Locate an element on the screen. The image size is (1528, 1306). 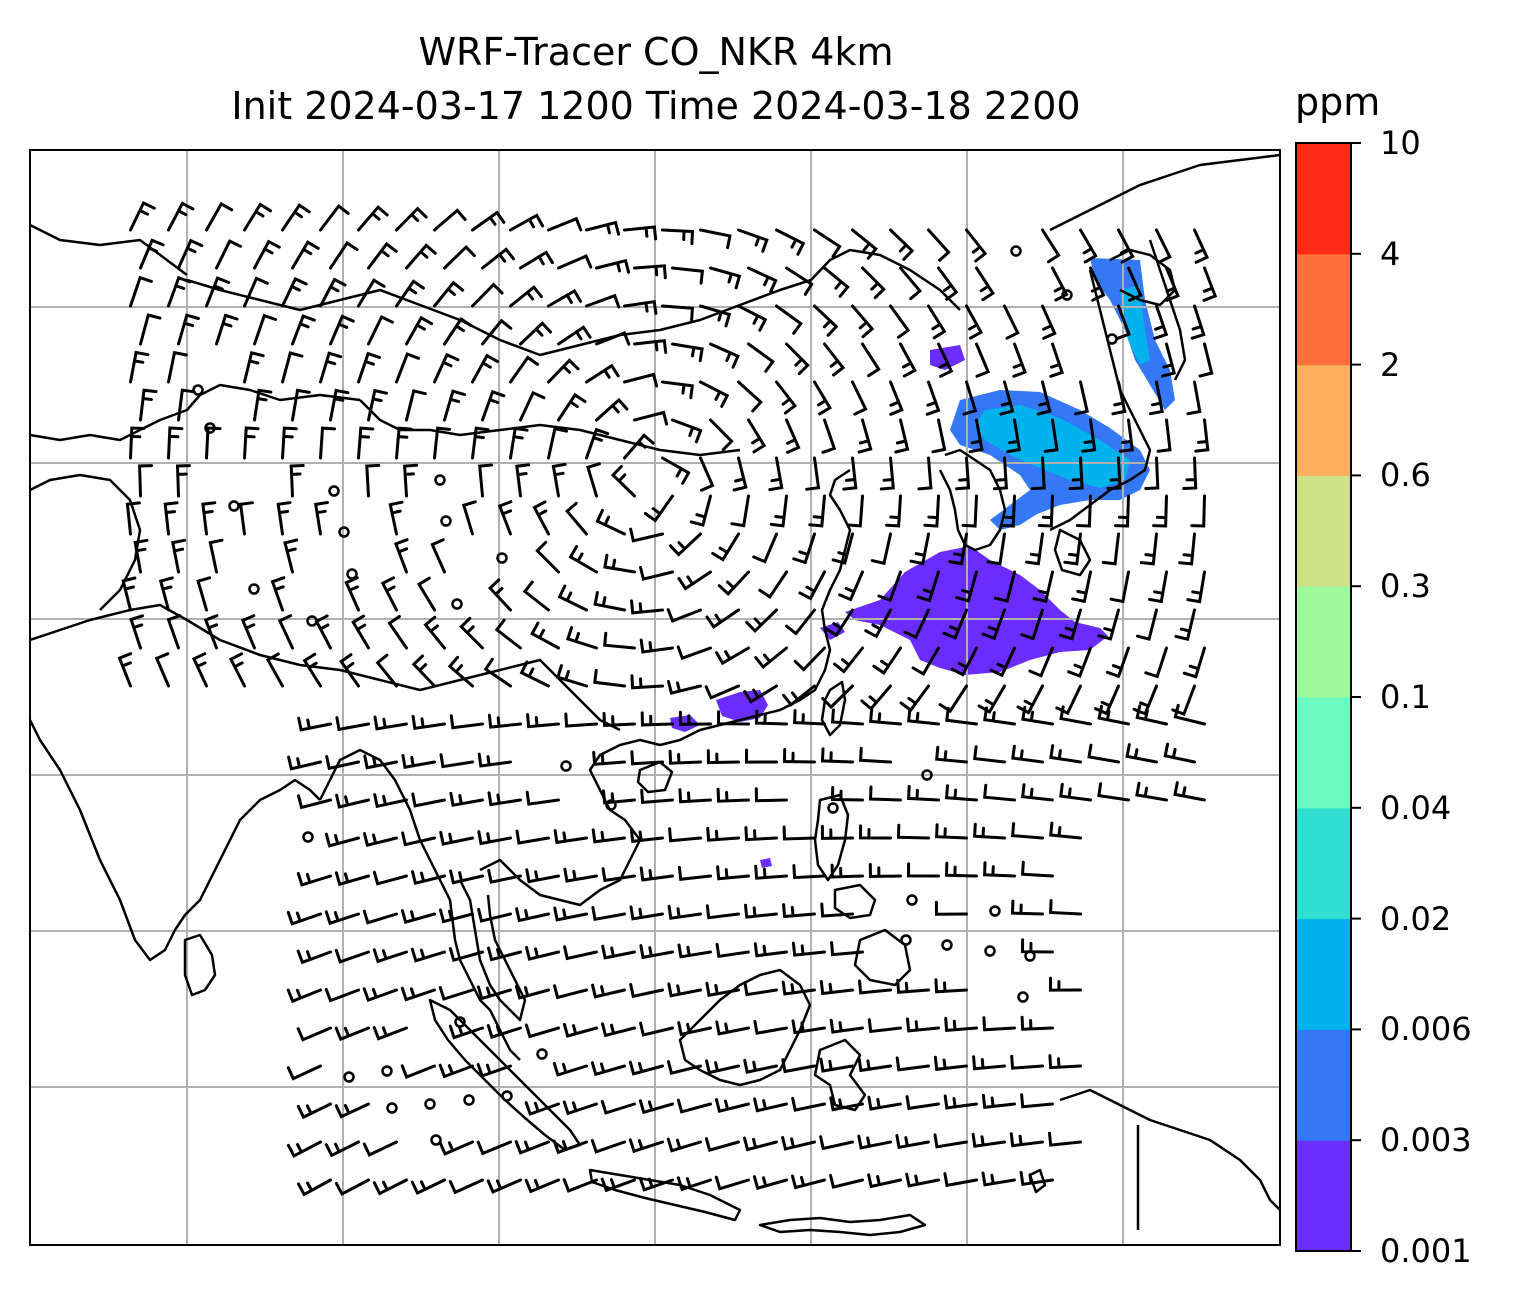
colorbar-frame is located at coordinates (1323, 697).